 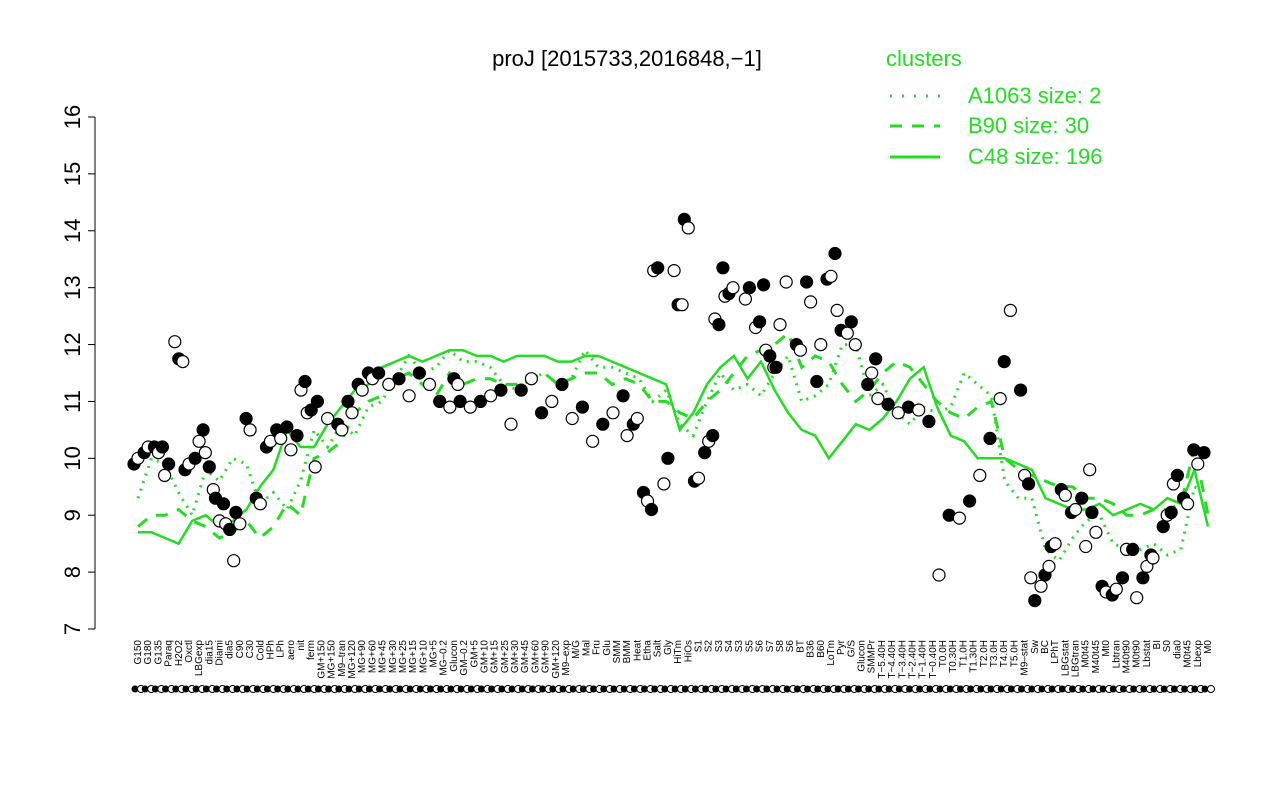 I want to click on x-tick-label: Glucon, so click(x=454, y=656).